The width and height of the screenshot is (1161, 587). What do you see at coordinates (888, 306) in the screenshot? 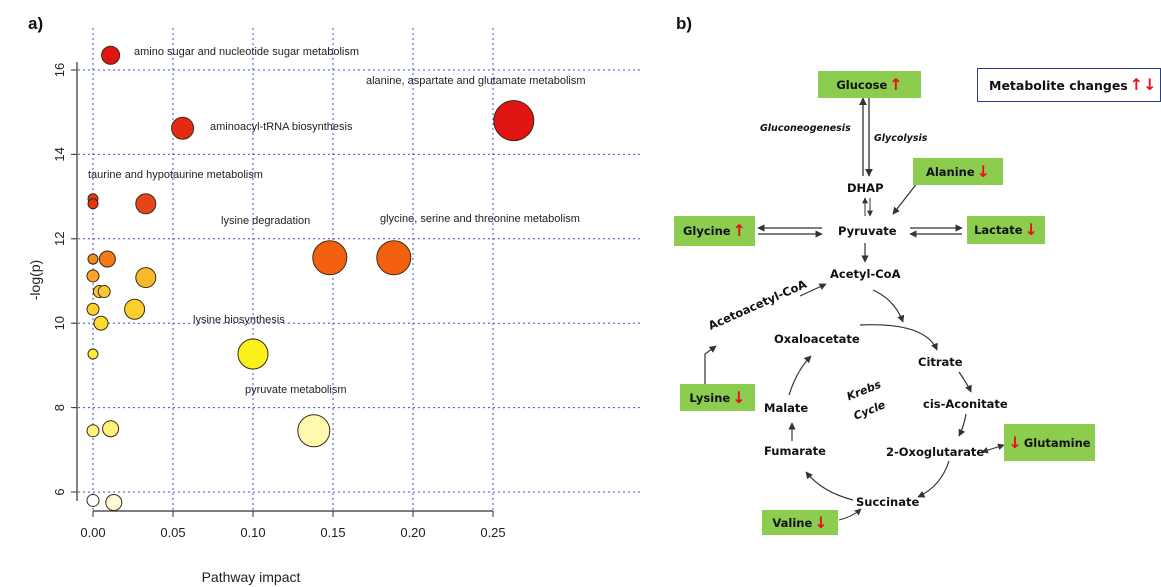
I see `arrow-acetylcoa-cycle` at bounding box center [888, 306].